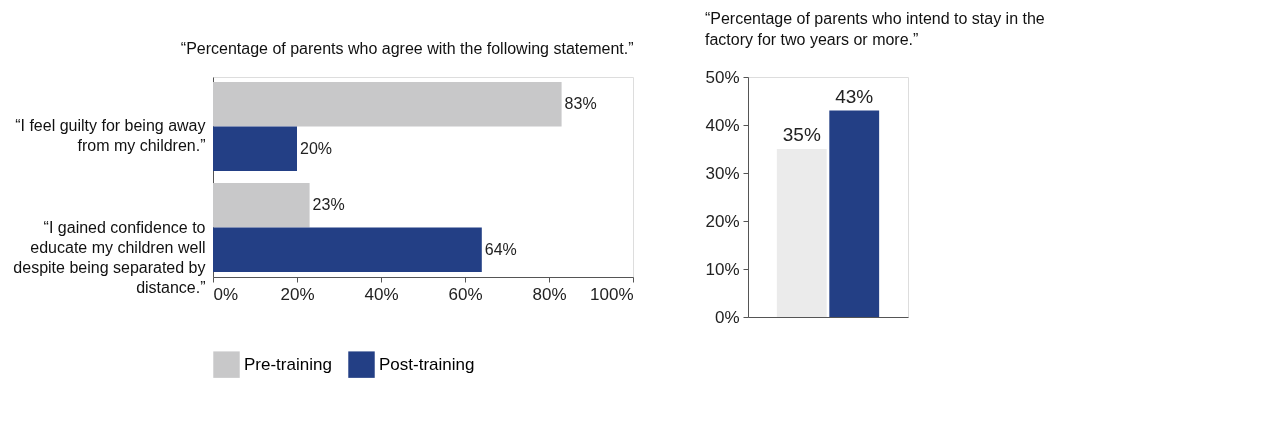 The width and height of the screenshot is (1280, 443). Describe the element at coordinates (722, 125) in the screenshot. I see `y-tick-label: 40%` at that location.